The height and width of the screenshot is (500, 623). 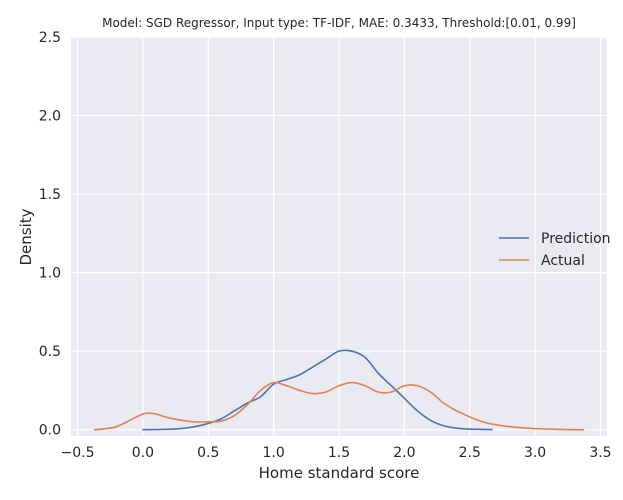 What do you see at coordinates (274, 453) in the screenshot?
I see `x-tick-label: 1.0` at bounding box center [274, 453].